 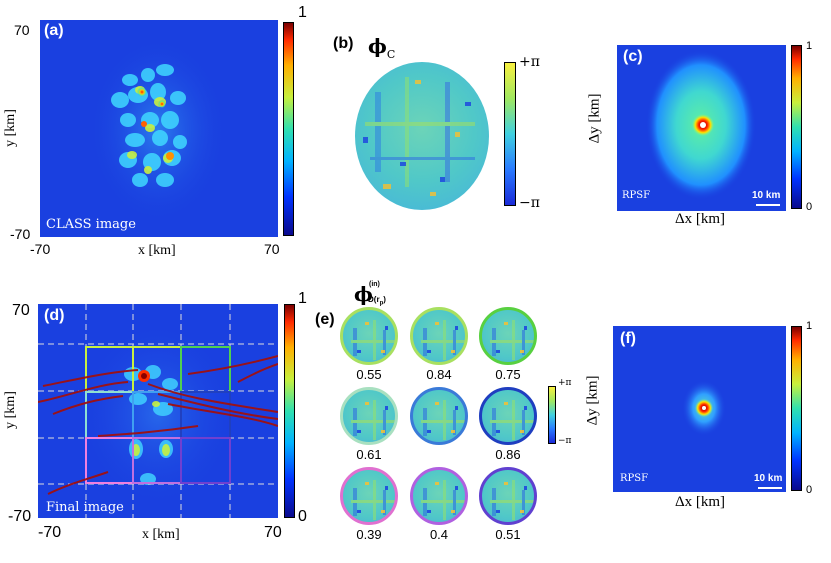 I want to click on class-image-svg, so click(x=158, y=130).